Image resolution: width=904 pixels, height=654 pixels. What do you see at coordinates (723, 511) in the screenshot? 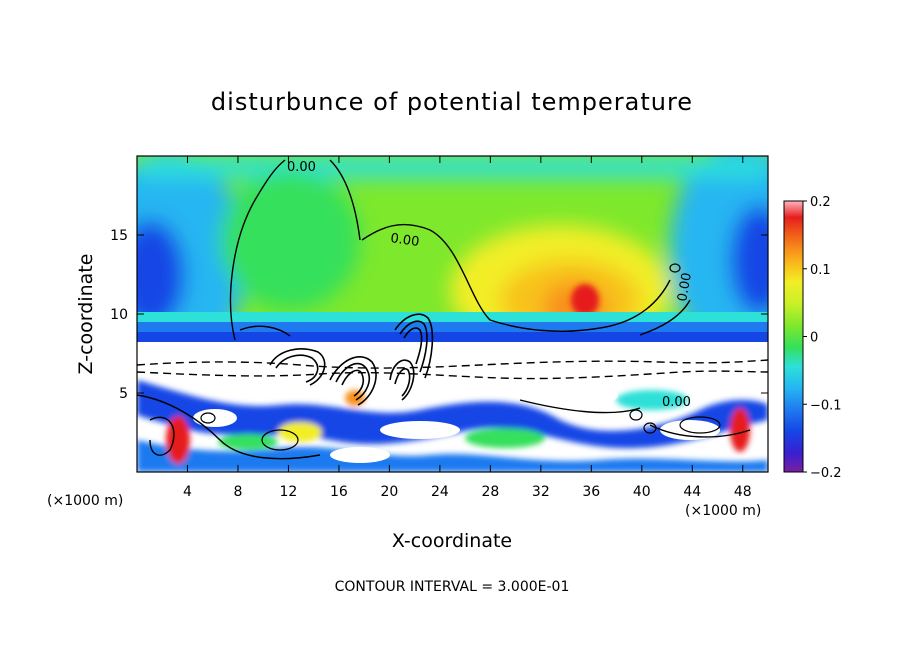
I see `x-axis-unit: (×1000 m)` at bounding box center [723, 511].